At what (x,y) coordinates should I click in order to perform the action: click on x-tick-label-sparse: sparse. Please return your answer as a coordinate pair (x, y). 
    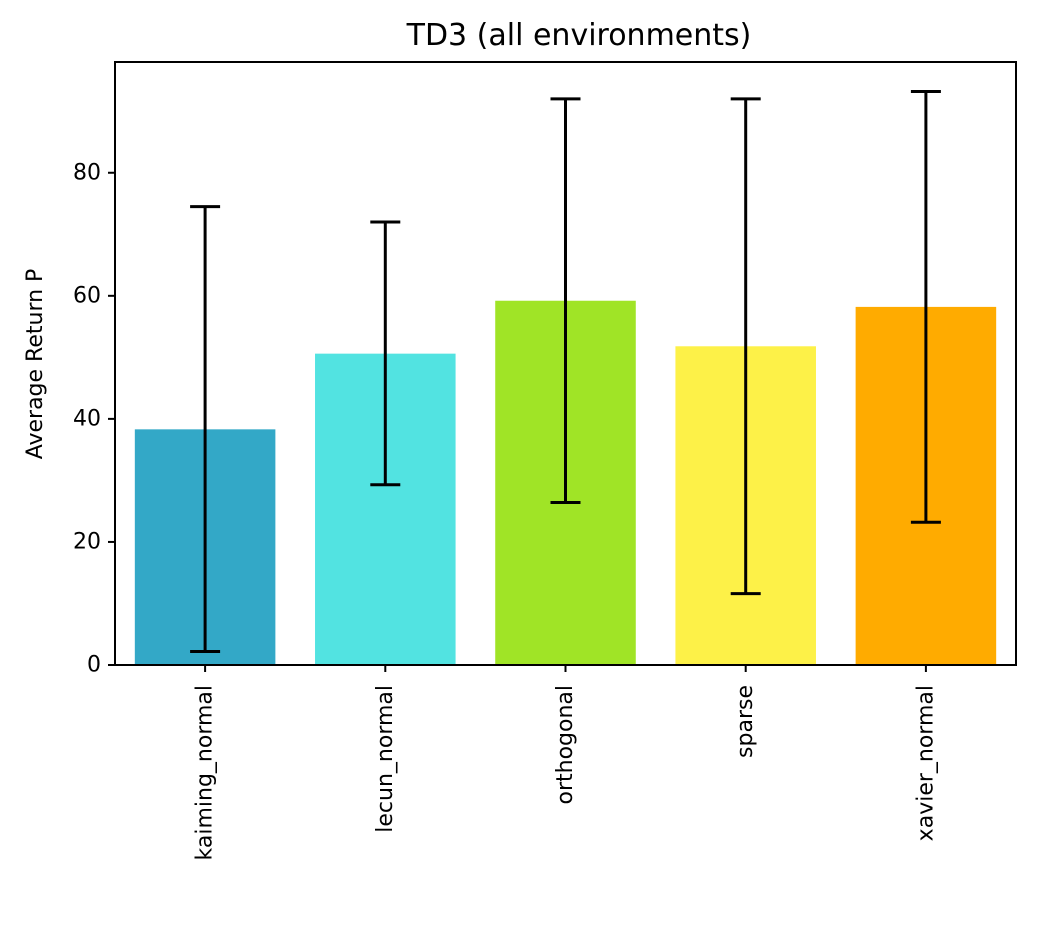
    Looking at the image, I should click on (745, 721).